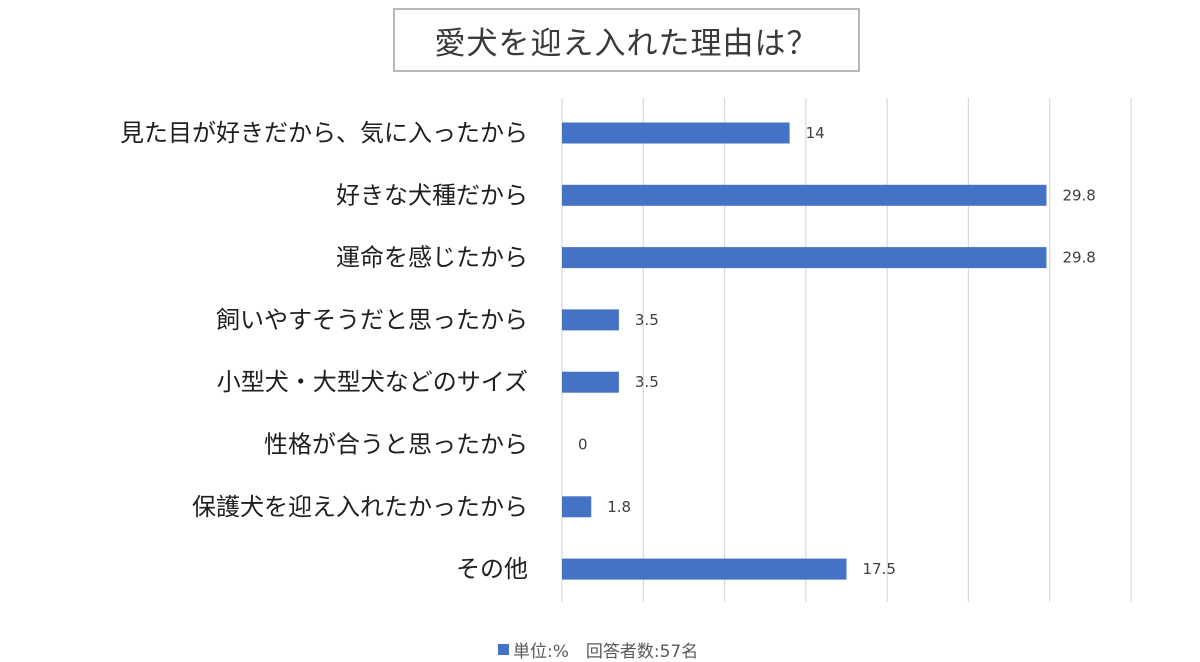 This screenshot has height=662, width=1200. I want to click on category-label-3: 飼いやすそうだと思ったから, so click(372, 320).